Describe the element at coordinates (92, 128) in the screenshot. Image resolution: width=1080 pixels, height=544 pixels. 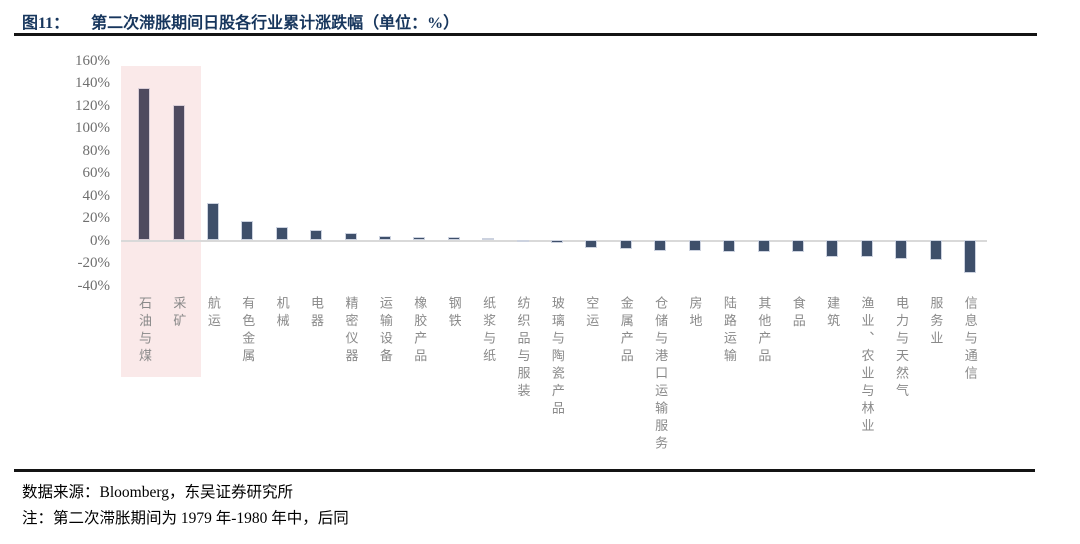
I see `y-tick-label: 100%` at that location.